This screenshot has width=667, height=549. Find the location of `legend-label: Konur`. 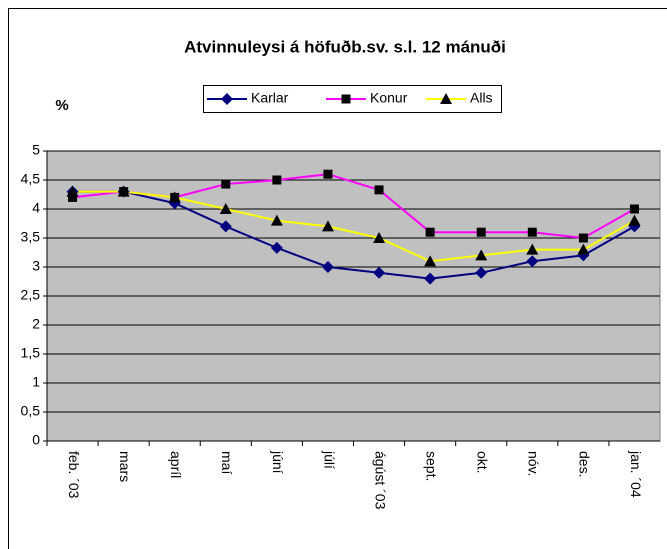

legend-label: Konur is located at coordinates (389, 98).